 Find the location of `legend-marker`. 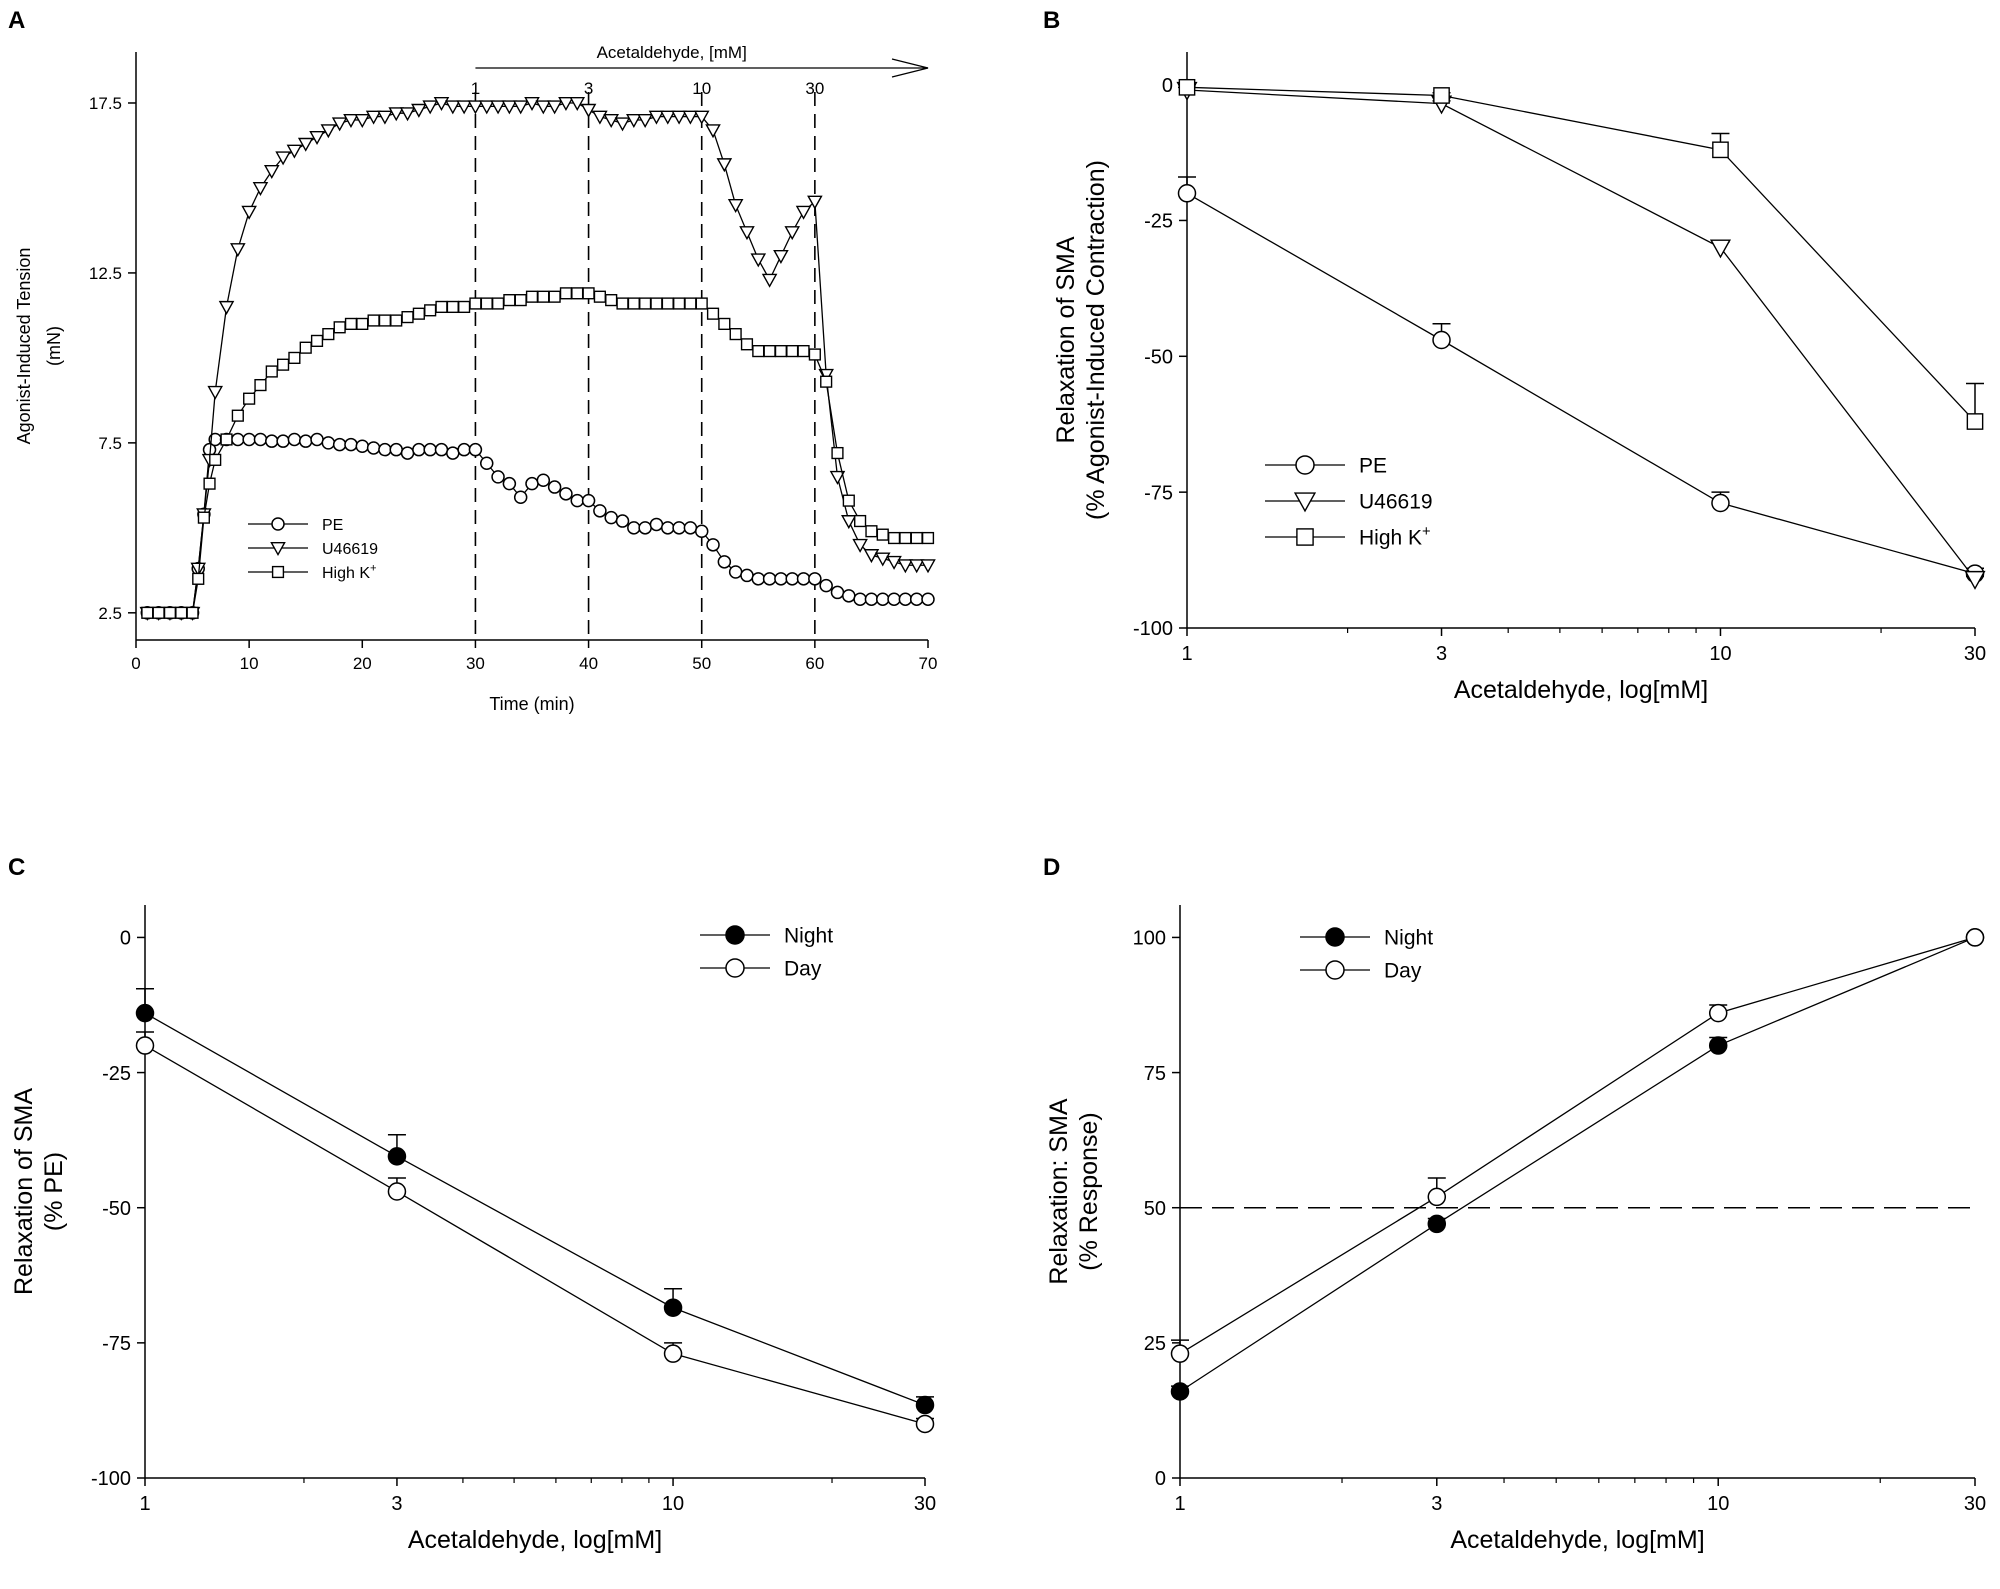

legend-marker is located at coordinates (1305, 537).